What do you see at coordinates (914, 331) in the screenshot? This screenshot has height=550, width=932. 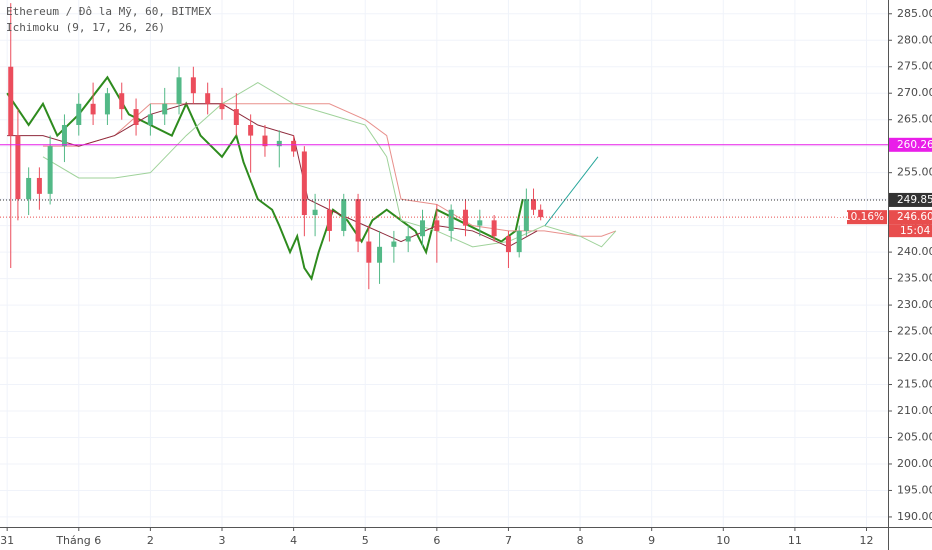 I see `y-tick-label: 225.00` at bounding box center [914, 331].